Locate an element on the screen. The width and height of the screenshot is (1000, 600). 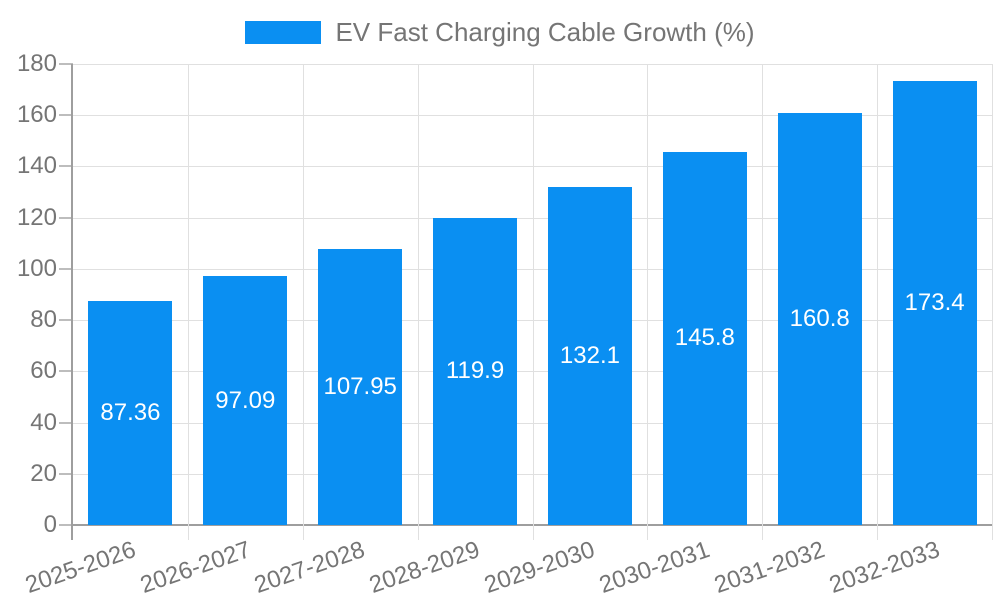
bar-value-label: 160.8 is located at coordinates (819, 319).